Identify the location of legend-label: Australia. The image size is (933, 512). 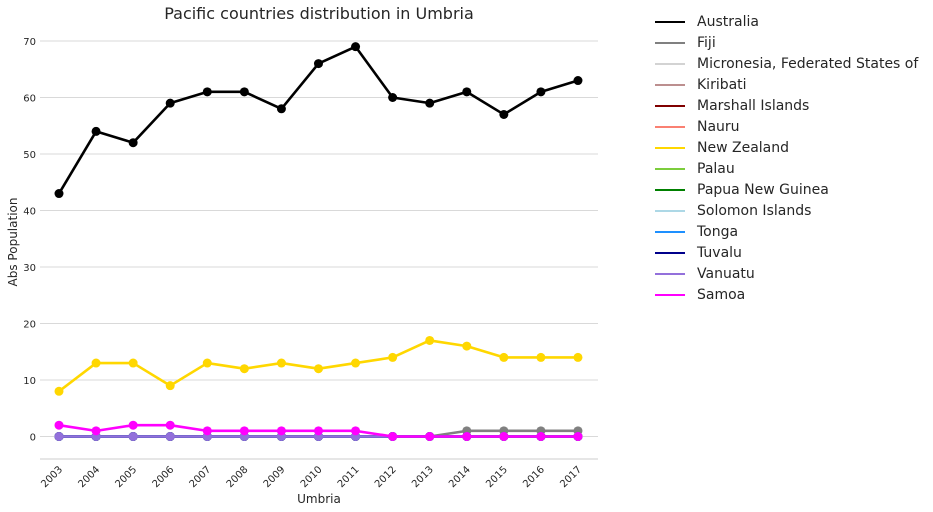
(728, 21).